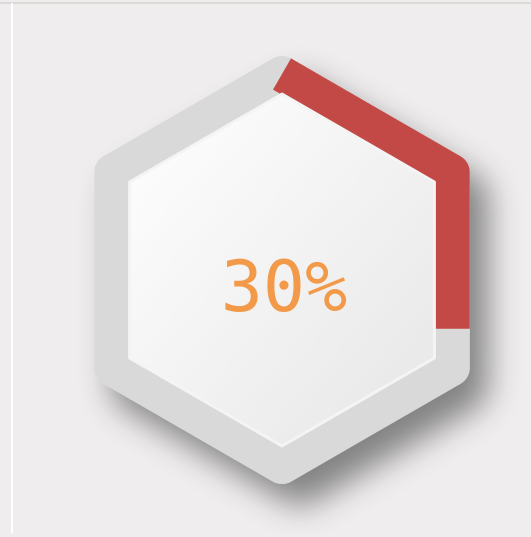 This screenshot has height=537, width=531. What do you see at coordinates (284, 287) in the screenshot?
I see `progress-label: 30%` at bounding box center [284, 287].